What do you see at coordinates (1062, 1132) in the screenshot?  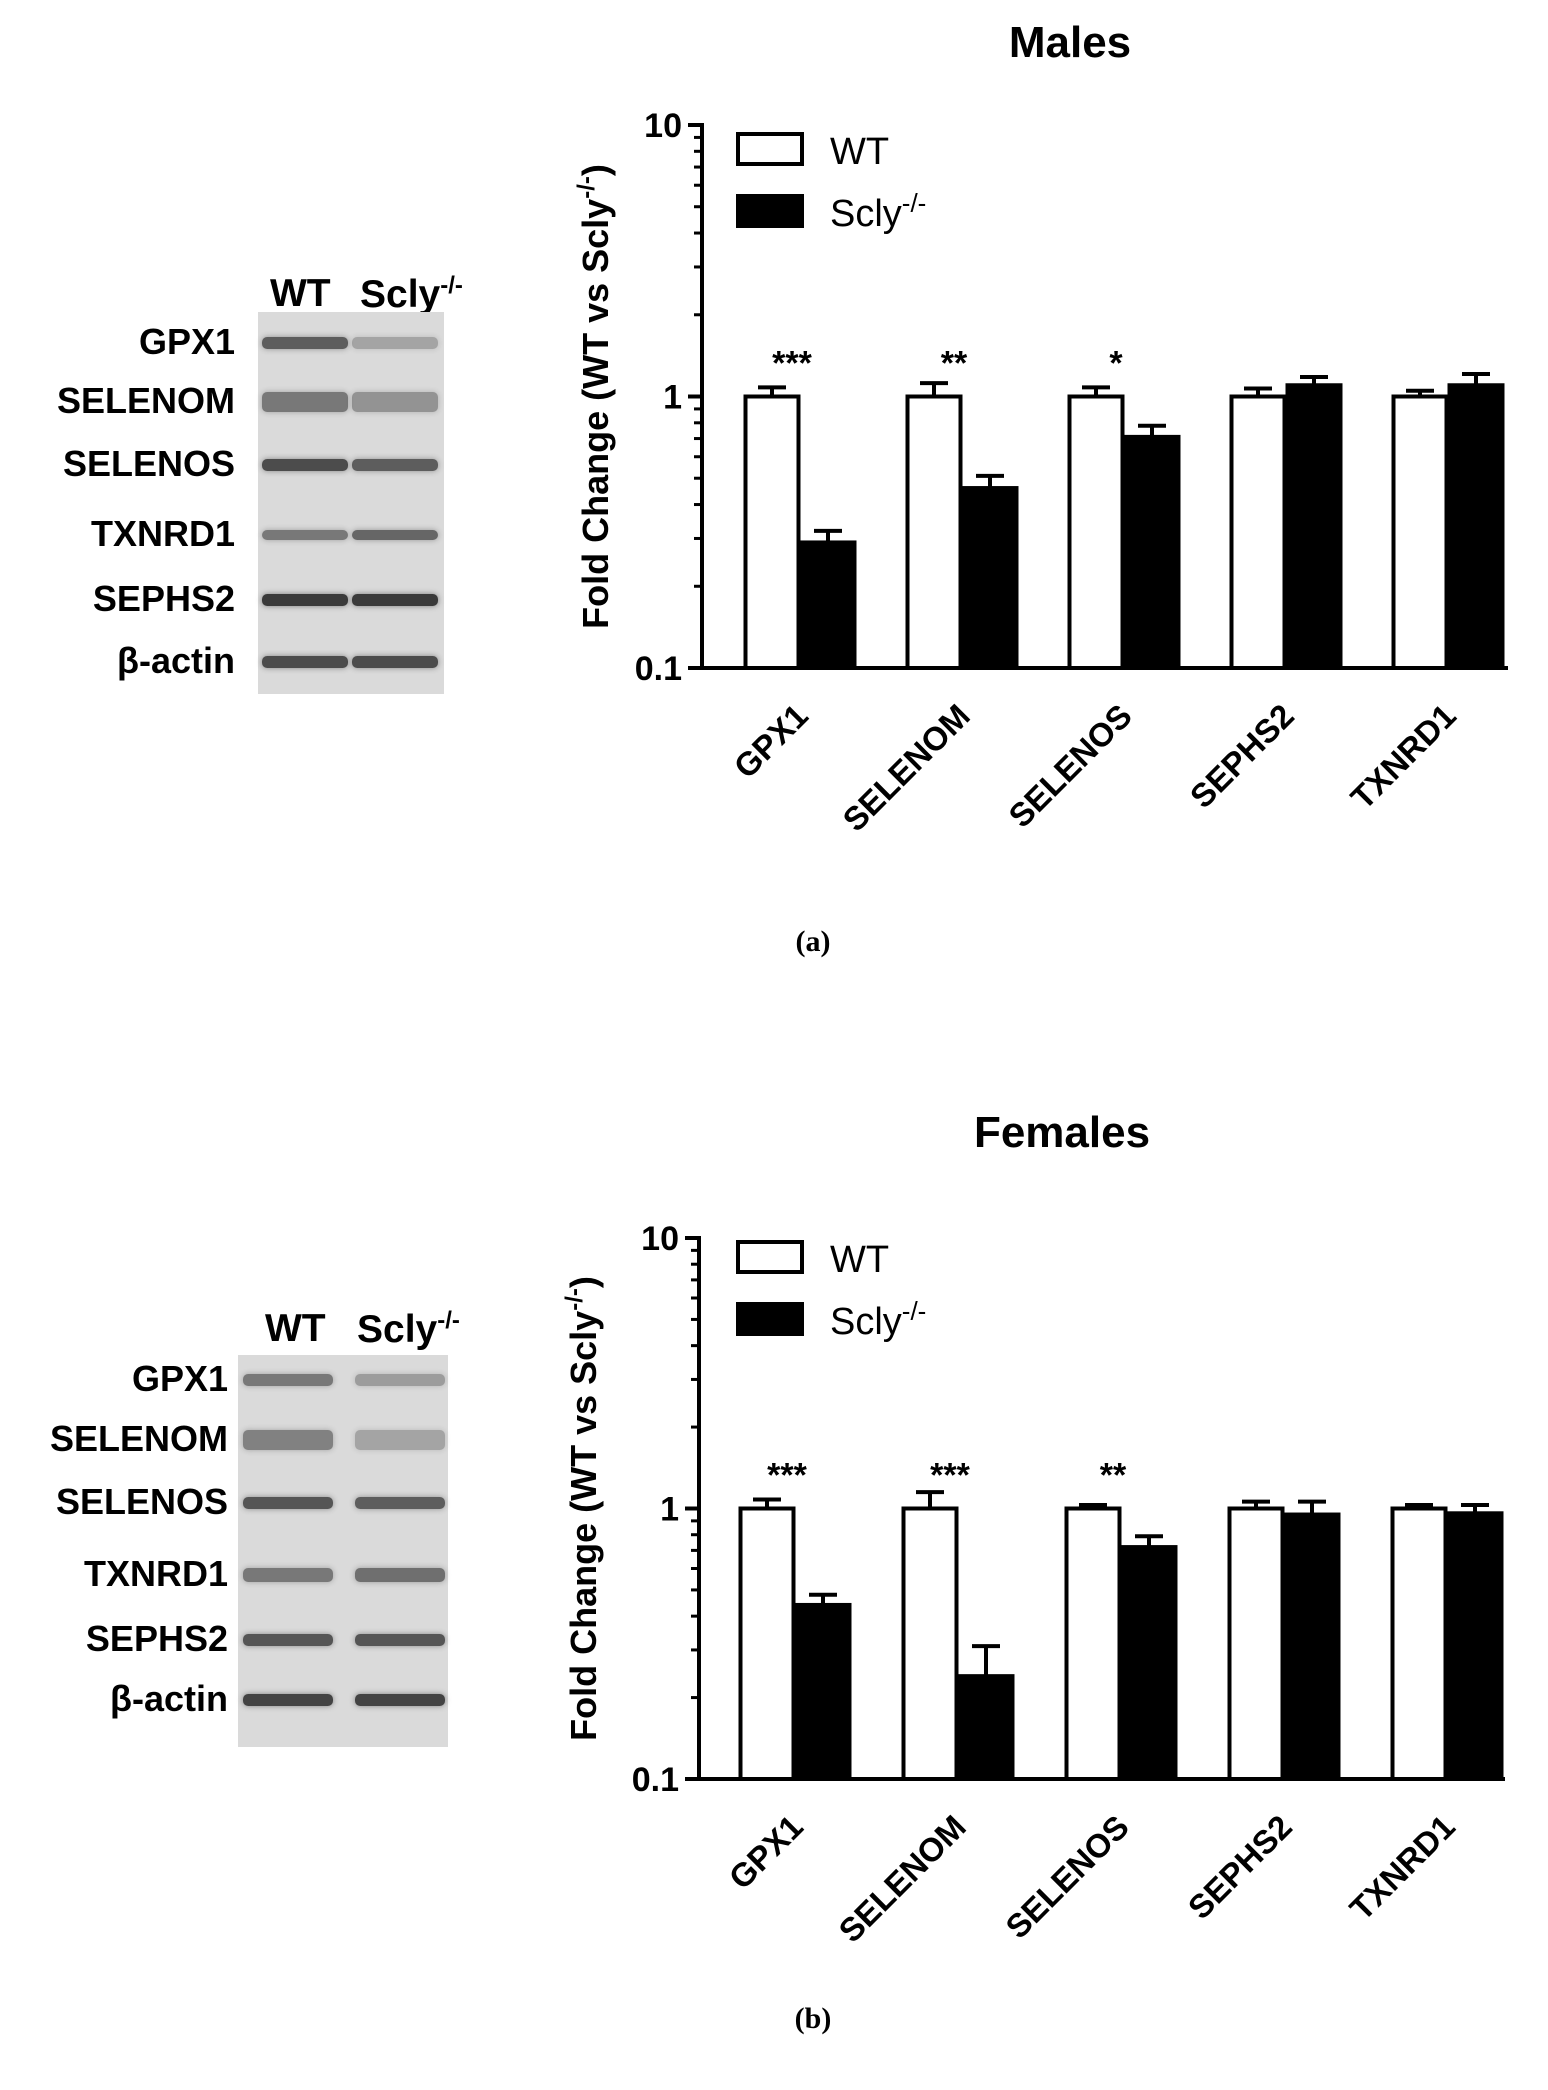 I see `chart-title: Females` at bounding box center [1062, 1132].